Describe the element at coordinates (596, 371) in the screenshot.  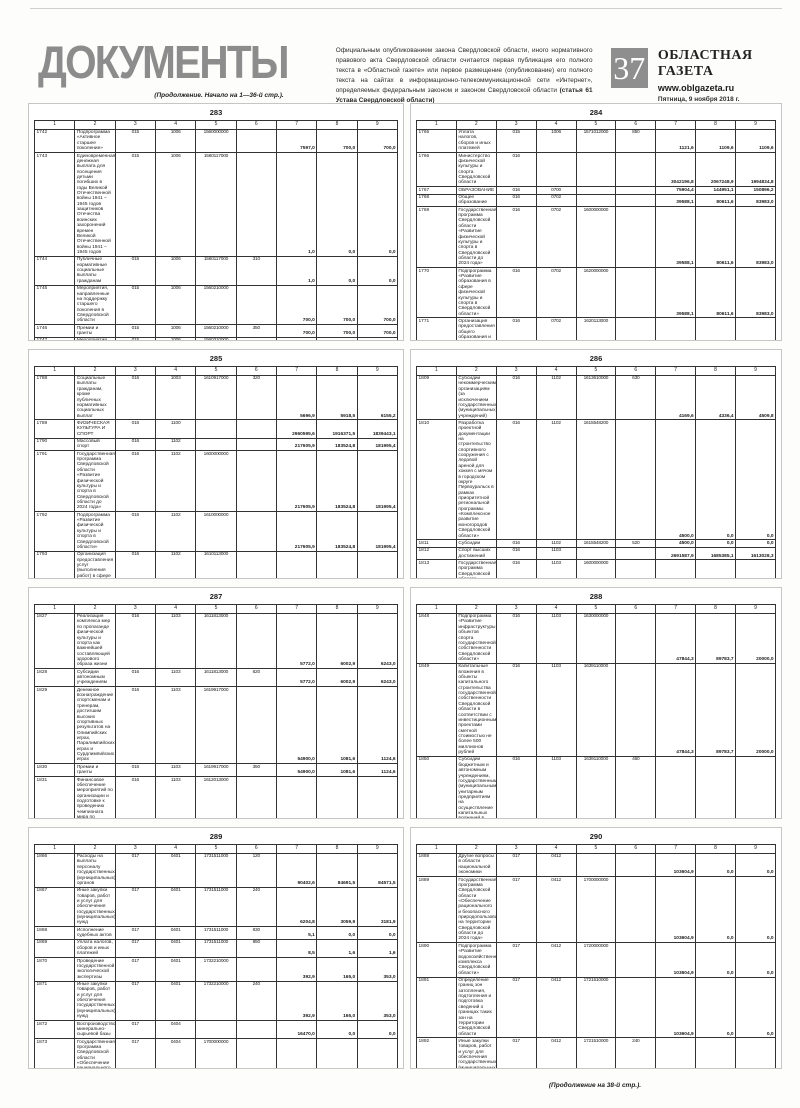
I see `column-header: 5` at that location.